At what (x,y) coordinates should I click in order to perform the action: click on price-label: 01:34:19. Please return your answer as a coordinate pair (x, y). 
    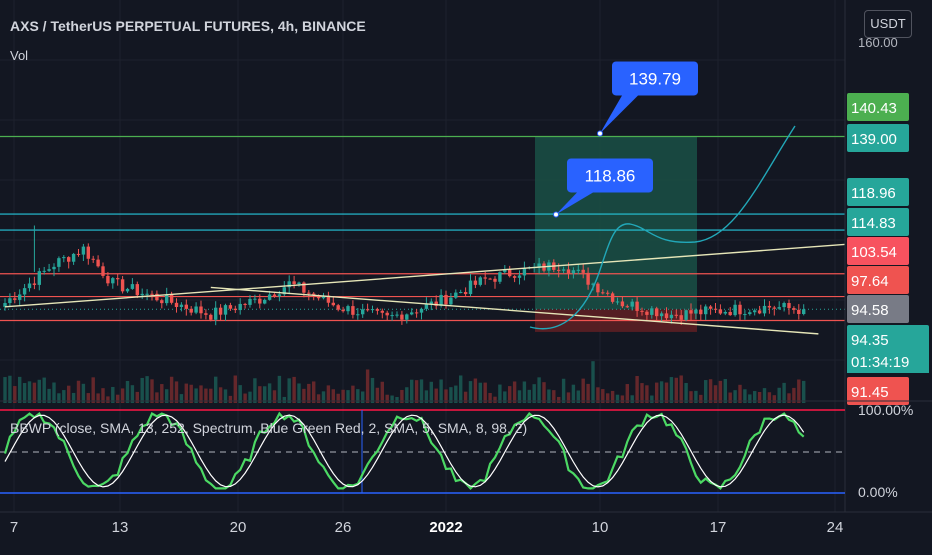
    Looking at the image, I should click on (888, 361).